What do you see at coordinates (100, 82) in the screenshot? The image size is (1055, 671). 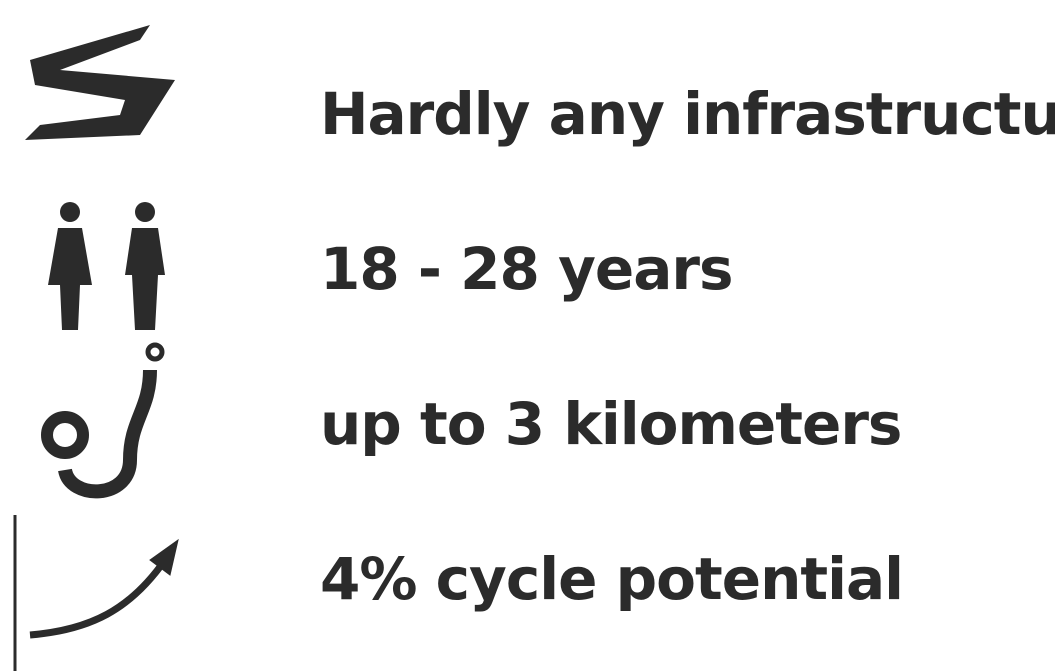 I see `road-icon` at bounding box center [100, 82].